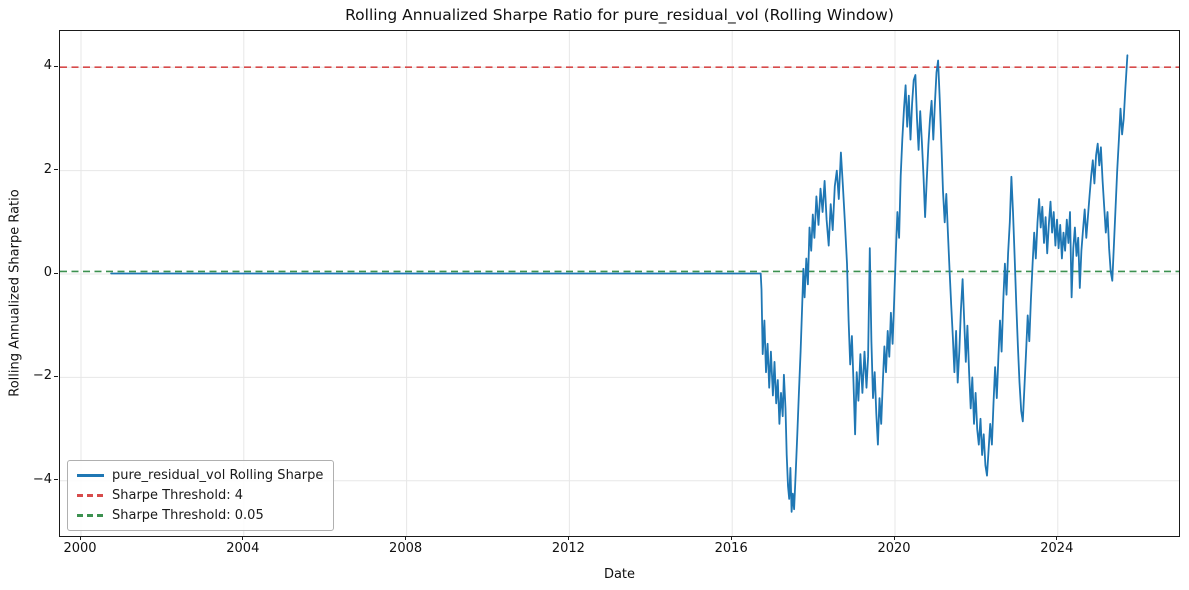 The width and height of the screenshot is (1189, 590). Describe the element at coordinates (188, 515) in the screenshot. I see `legend-label-threshold-005: Sharpe Threshold: 0.05` at that location.